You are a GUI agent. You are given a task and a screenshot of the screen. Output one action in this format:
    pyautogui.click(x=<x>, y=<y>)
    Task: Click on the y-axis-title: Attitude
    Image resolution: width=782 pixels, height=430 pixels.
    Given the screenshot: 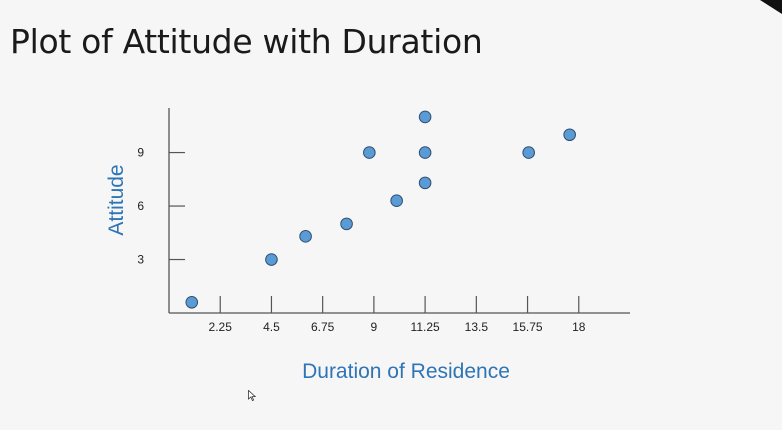 What is the action you would take?
    pyautogui.click(x=116, y=199)
    